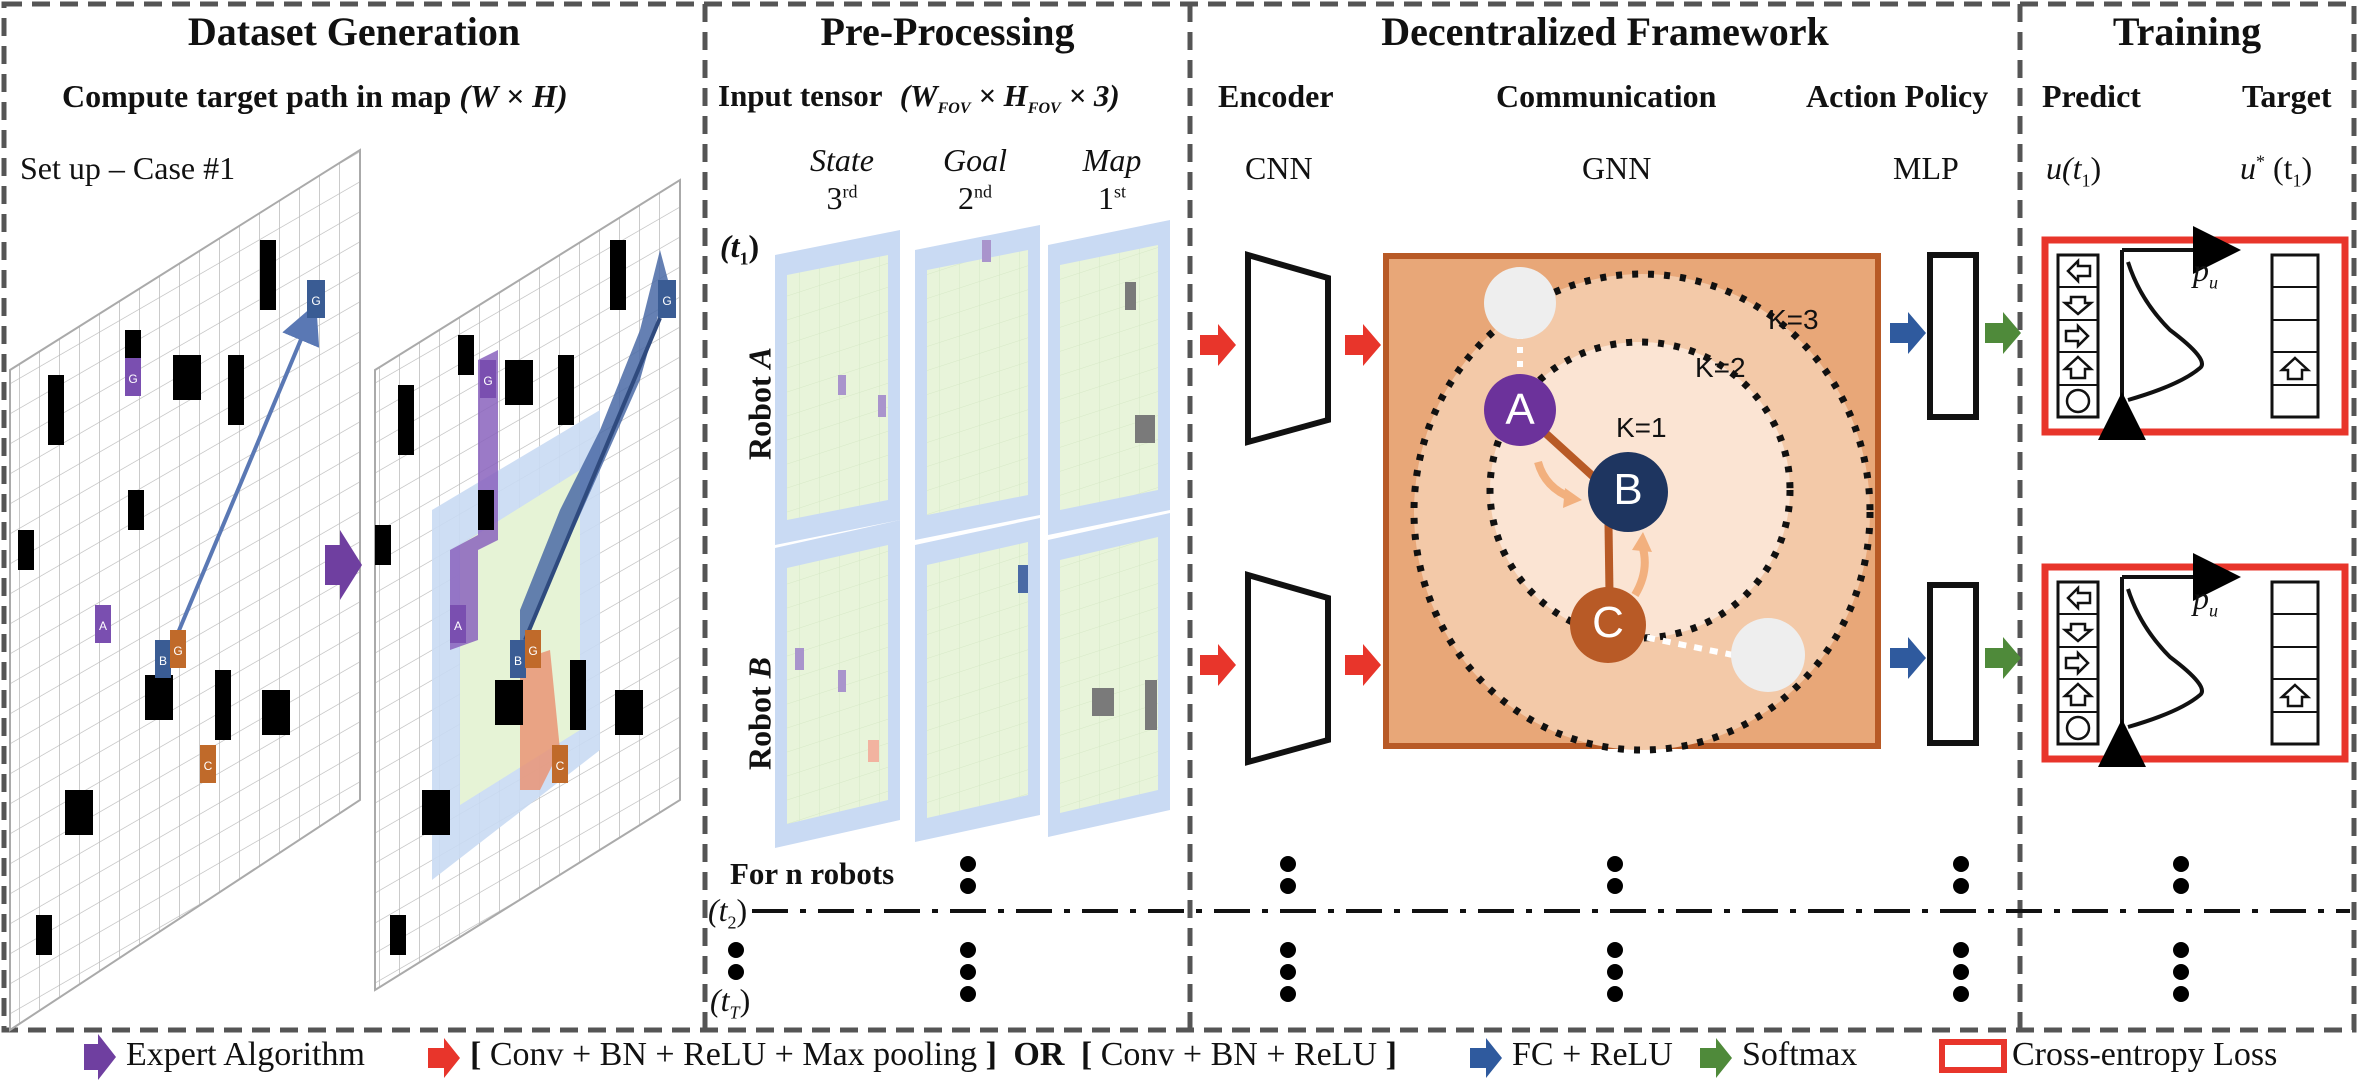 This screenshot has height=1088, width=2358. What do you see at coordinates (1605, 31) in the screenshot?
I see `header-decentralized-framework: Decentralized Framework` at bounding box center [1605, 31].